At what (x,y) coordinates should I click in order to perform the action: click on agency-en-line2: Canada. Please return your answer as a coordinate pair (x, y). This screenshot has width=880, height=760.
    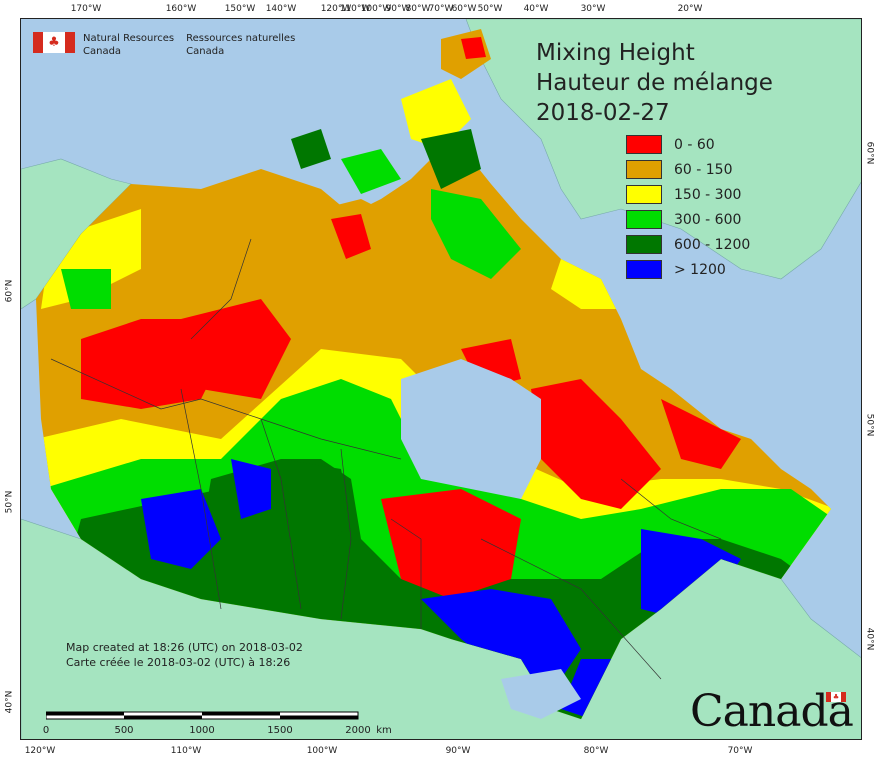
    Looking at the image, I should click on (102, 51).